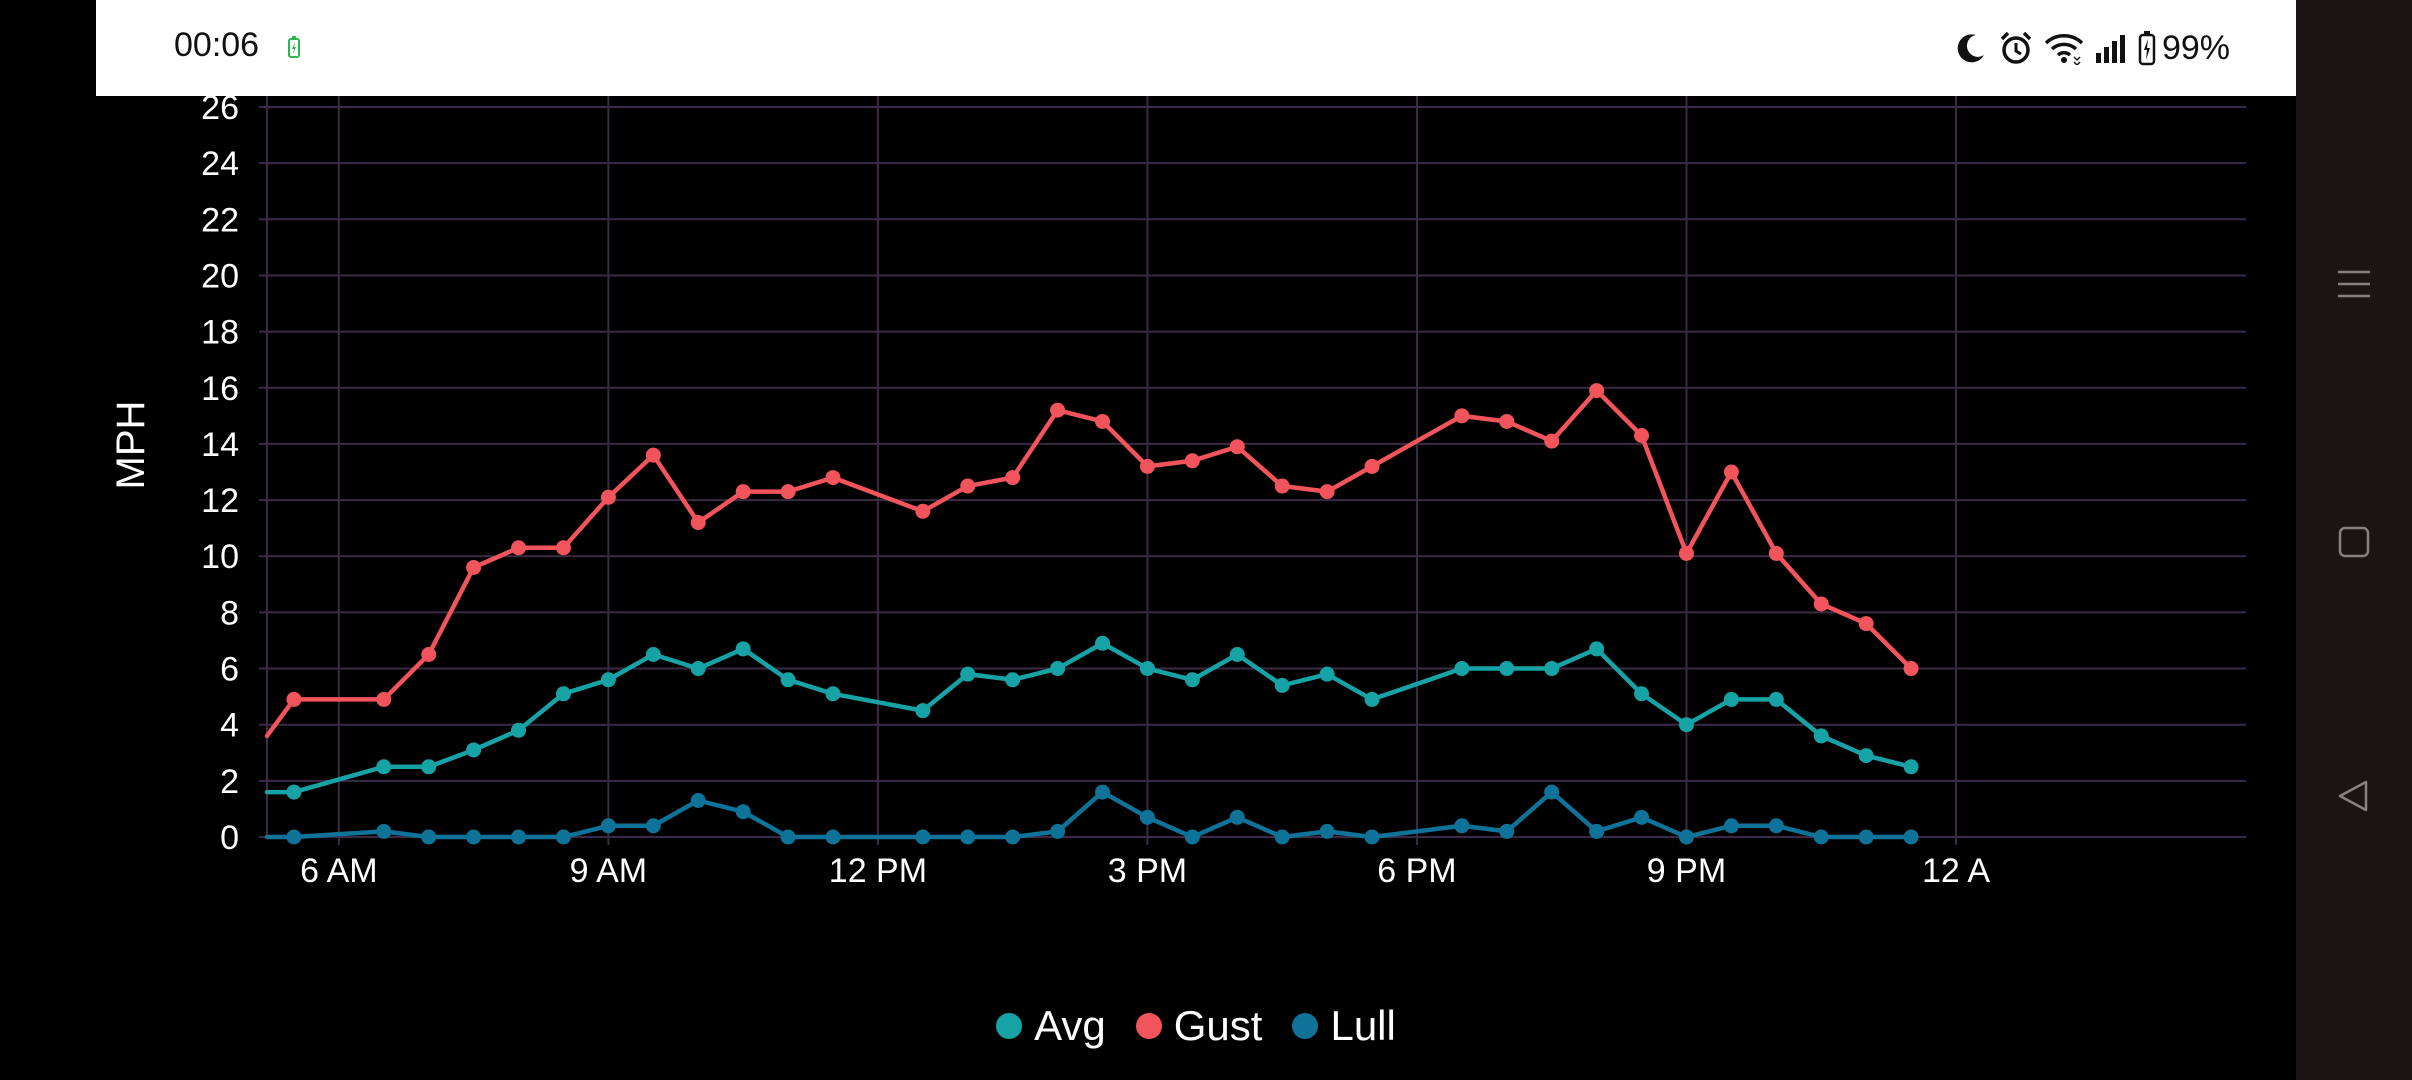 Image resolution: width=2412 pixels, height=1080 pixels. What do you see at coordinates (1196, 48) in the screenshot?
I see `status-bar: 00:06` at bounding box center [1196, 48].